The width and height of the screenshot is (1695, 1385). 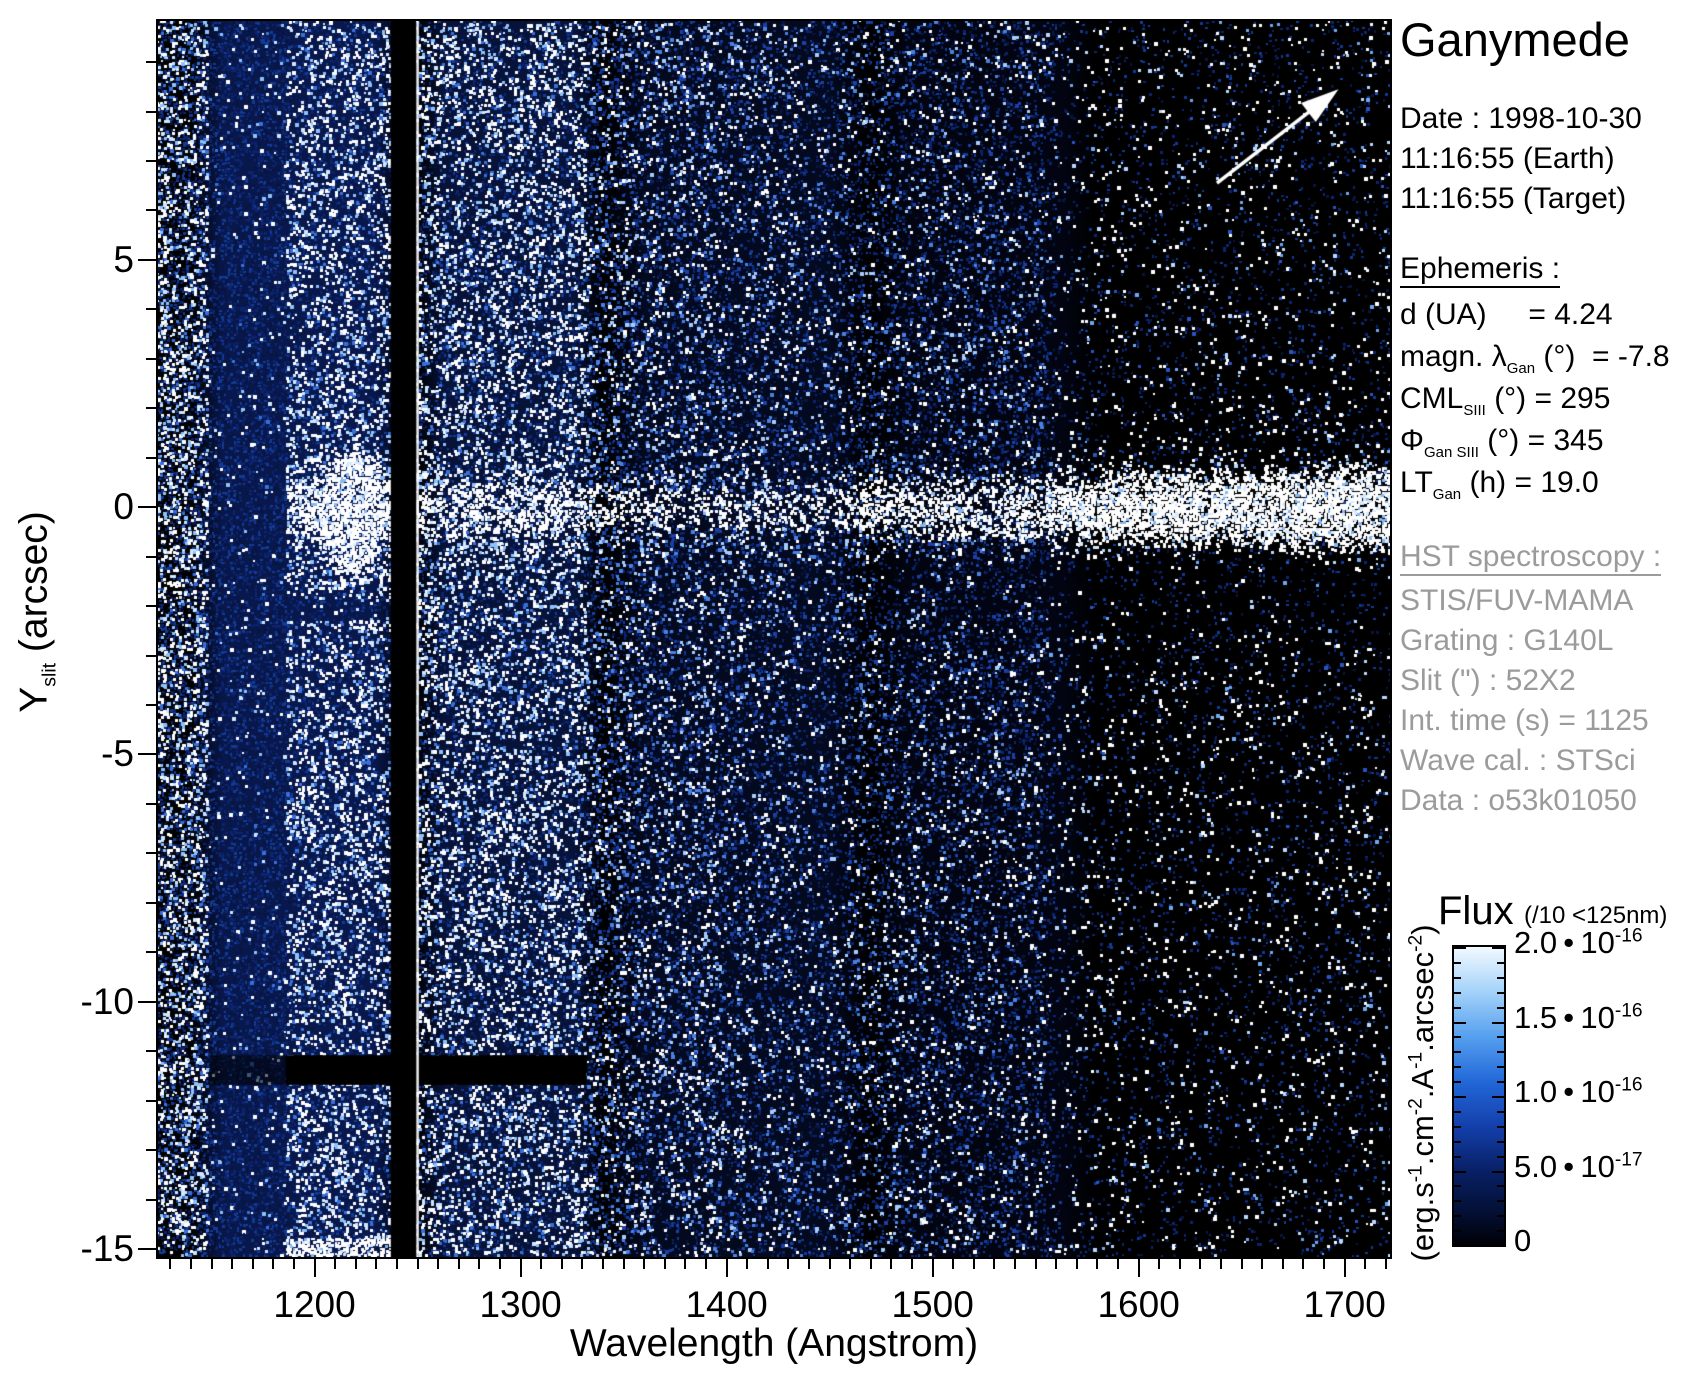 I want to click on hst-row: Grating : G140L, so click(x=1507, y=640).